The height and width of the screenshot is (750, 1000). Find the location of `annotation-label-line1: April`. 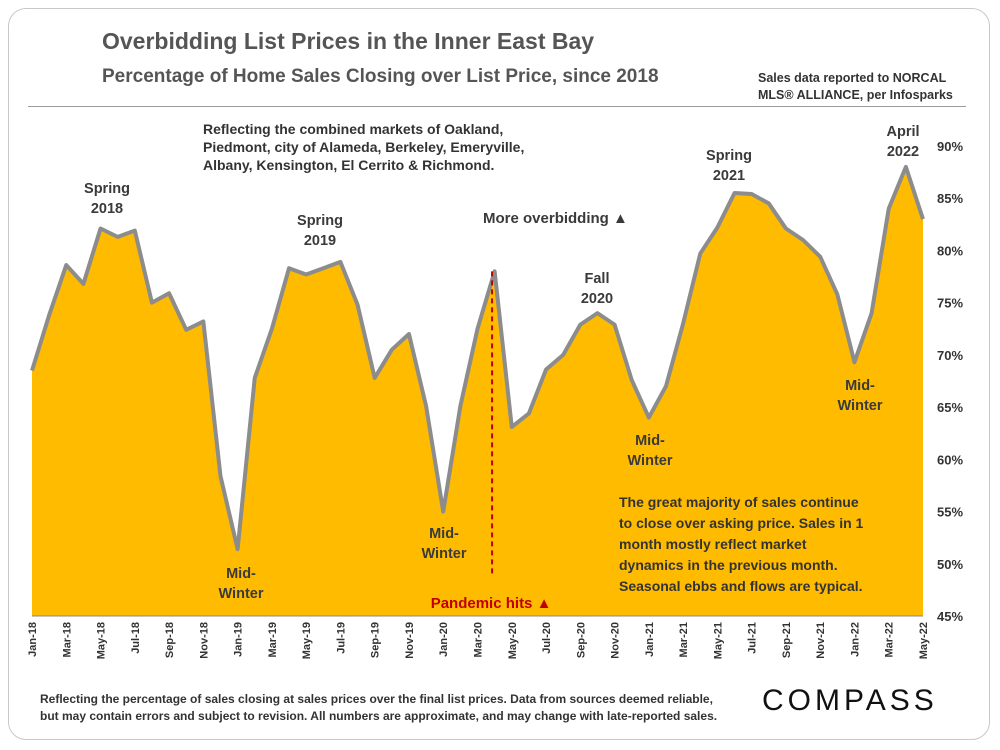

annotation-label-line1: April is located at coordinates (902, 132).